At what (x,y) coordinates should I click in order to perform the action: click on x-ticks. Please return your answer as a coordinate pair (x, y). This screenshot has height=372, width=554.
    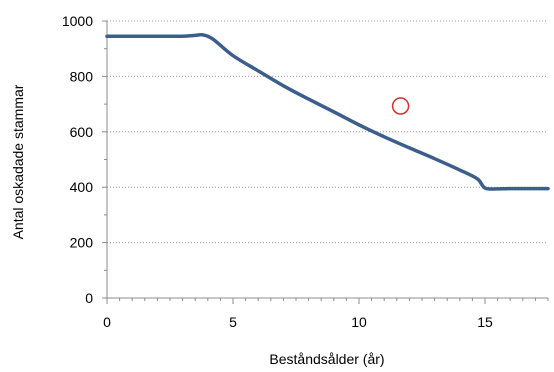
    Looking at the image, I should click on (327, 301).